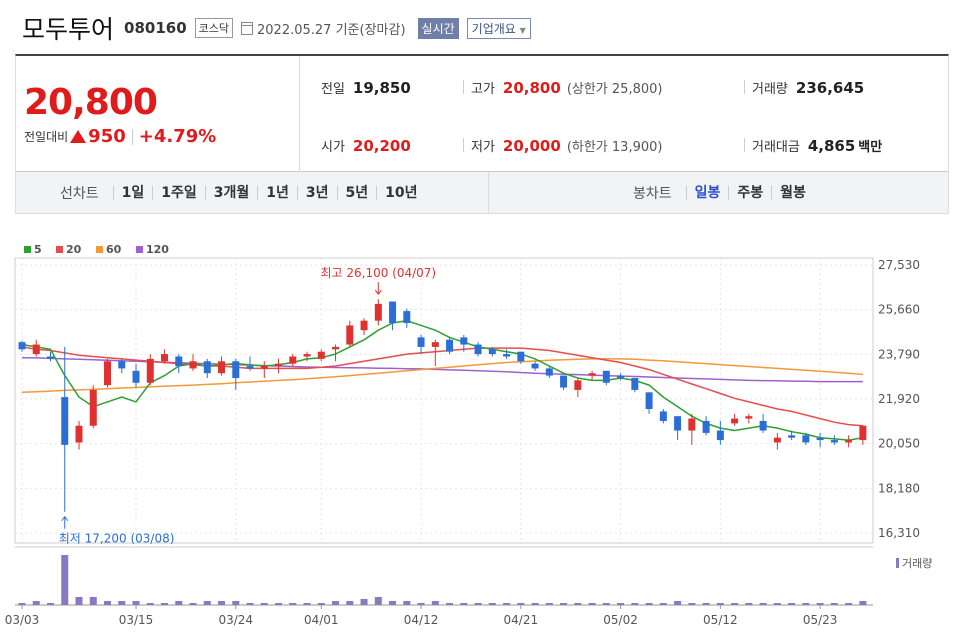  What do you see at coordinates (120, 136) in the screenshot?
I see `change-row: 전일대비 950 +4.79%` at bounding box center [120, 136].